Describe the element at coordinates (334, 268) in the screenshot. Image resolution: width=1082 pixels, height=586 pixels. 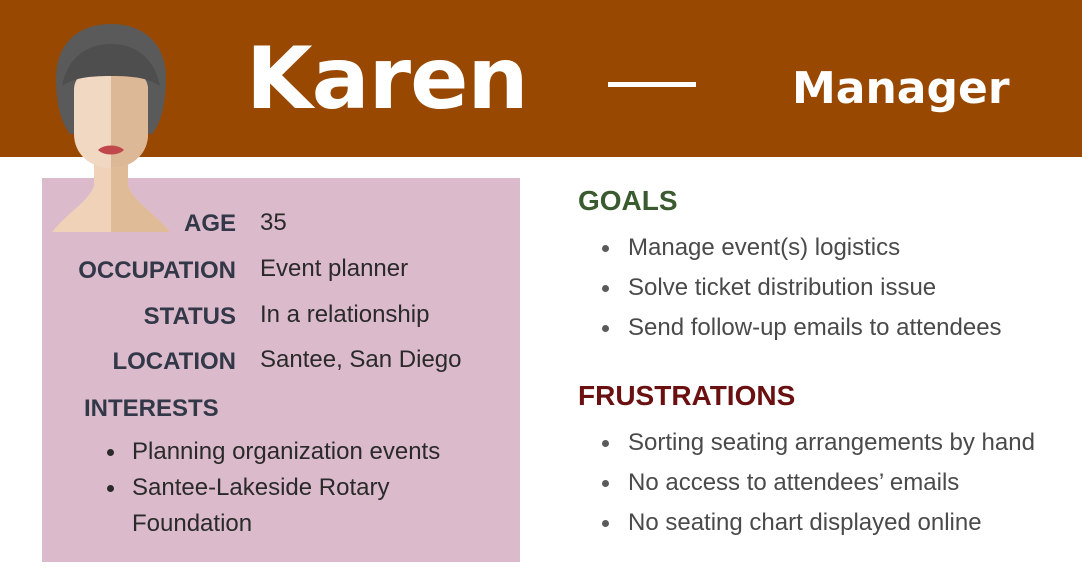
I see `occupation-value: Event planner` at that location.